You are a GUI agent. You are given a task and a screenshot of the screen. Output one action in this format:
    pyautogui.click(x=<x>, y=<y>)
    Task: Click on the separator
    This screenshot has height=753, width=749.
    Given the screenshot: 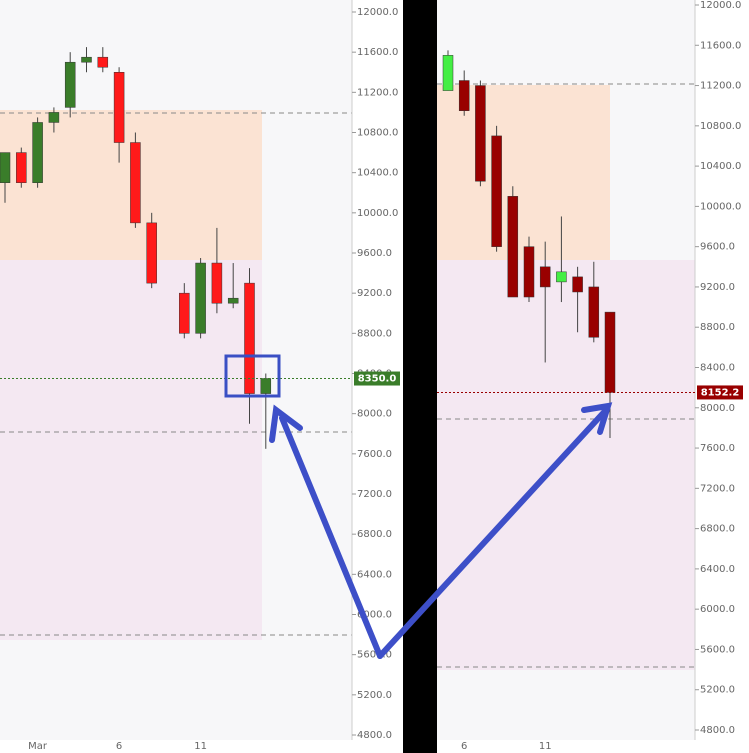 What is the action you would take?
    pyautogui.click(x=420, y=376)
    